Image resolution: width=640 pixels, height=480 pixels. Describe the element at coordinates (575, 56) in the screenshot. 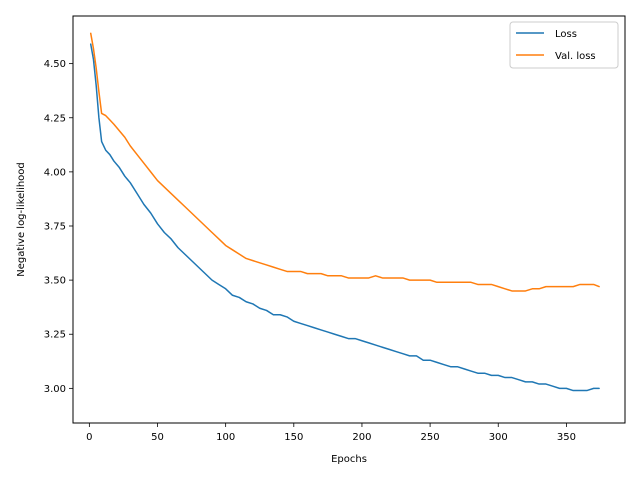

I see `legend-label-val-loss: Val. loss` at that location.